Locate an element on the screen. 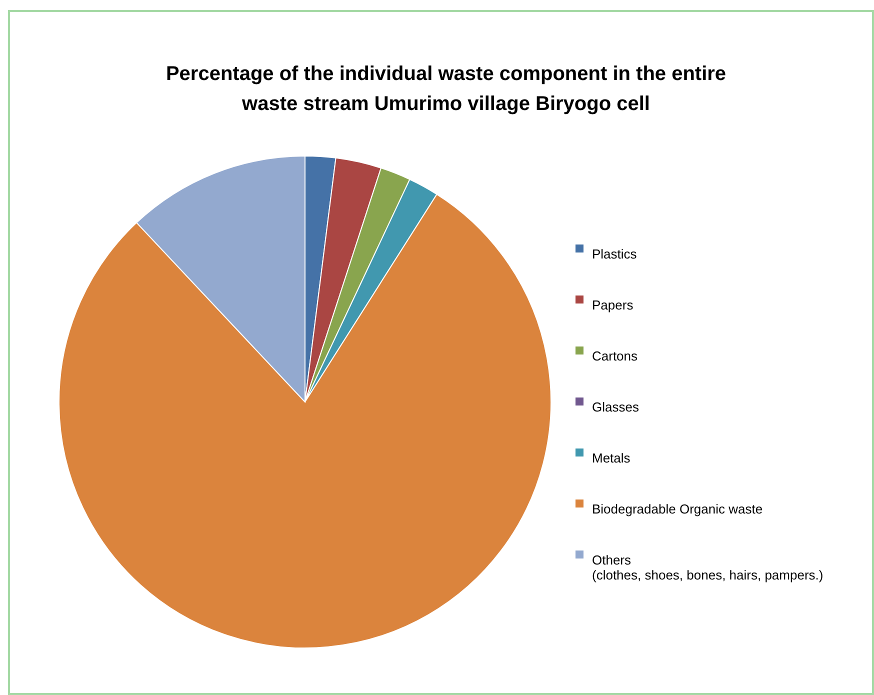 Image resolution: width=874 pixels, height=695 pixels. legend-label: Glasses is located at coordinates (616, 407).